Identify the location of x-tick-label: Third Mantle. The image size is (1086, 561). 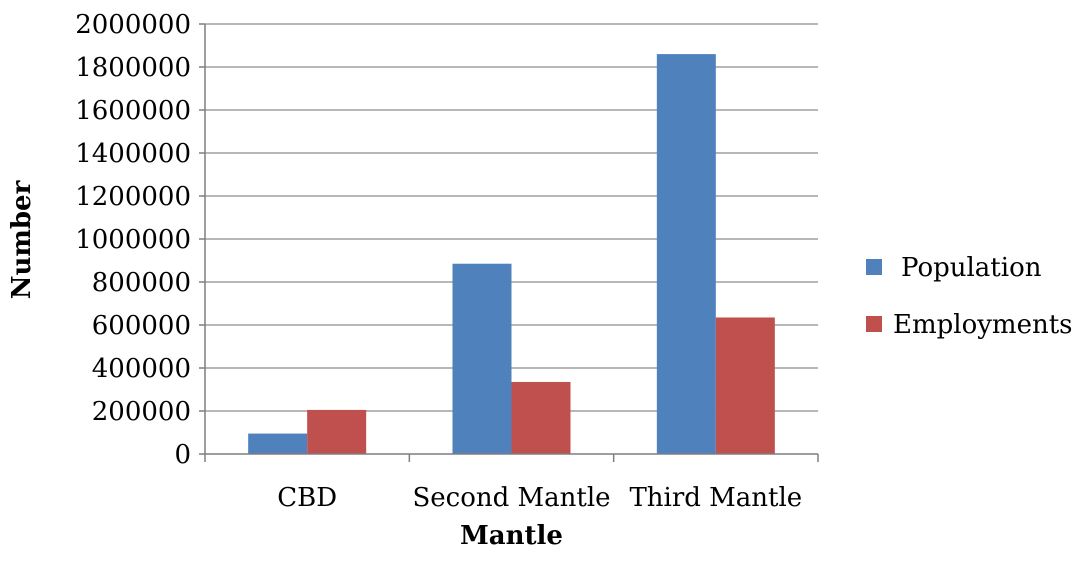
(715, 498).